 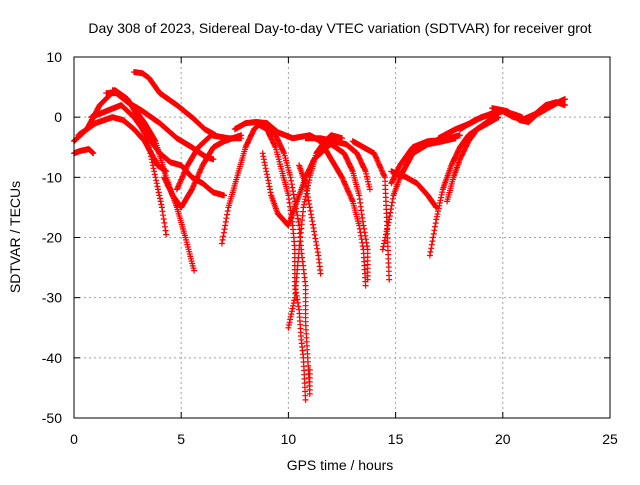 I want to click on y-tick-label: -10, so click(x=52, y=177).